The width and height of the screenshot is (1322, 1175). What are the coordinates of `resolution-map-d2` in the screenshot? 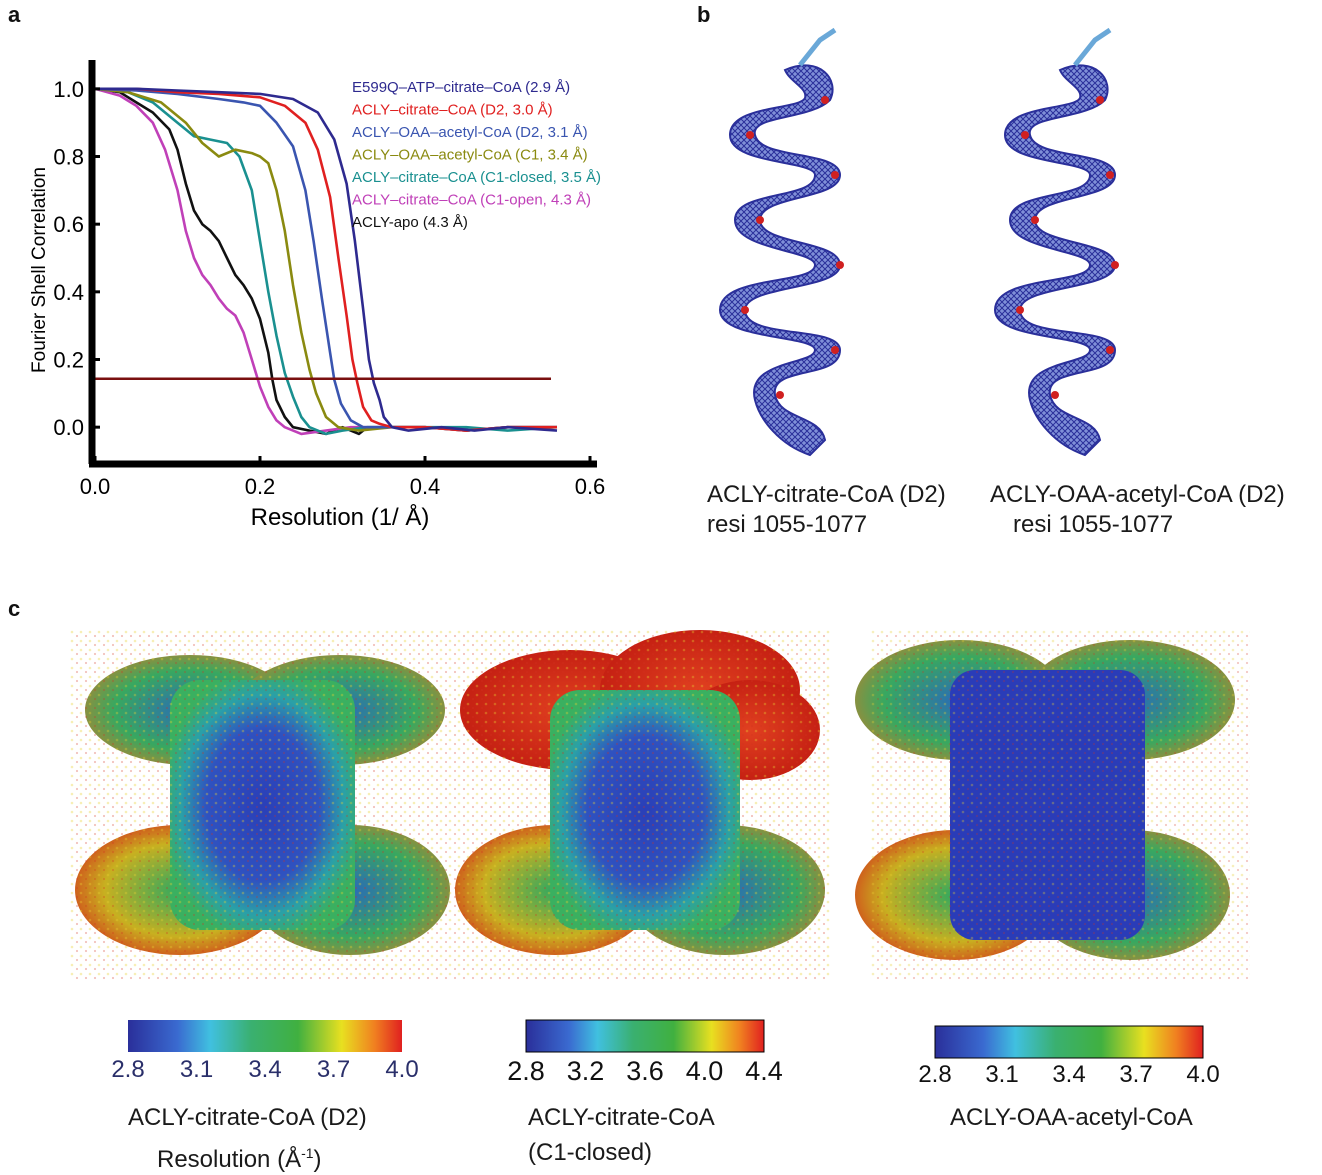 It's located at (260, 805).